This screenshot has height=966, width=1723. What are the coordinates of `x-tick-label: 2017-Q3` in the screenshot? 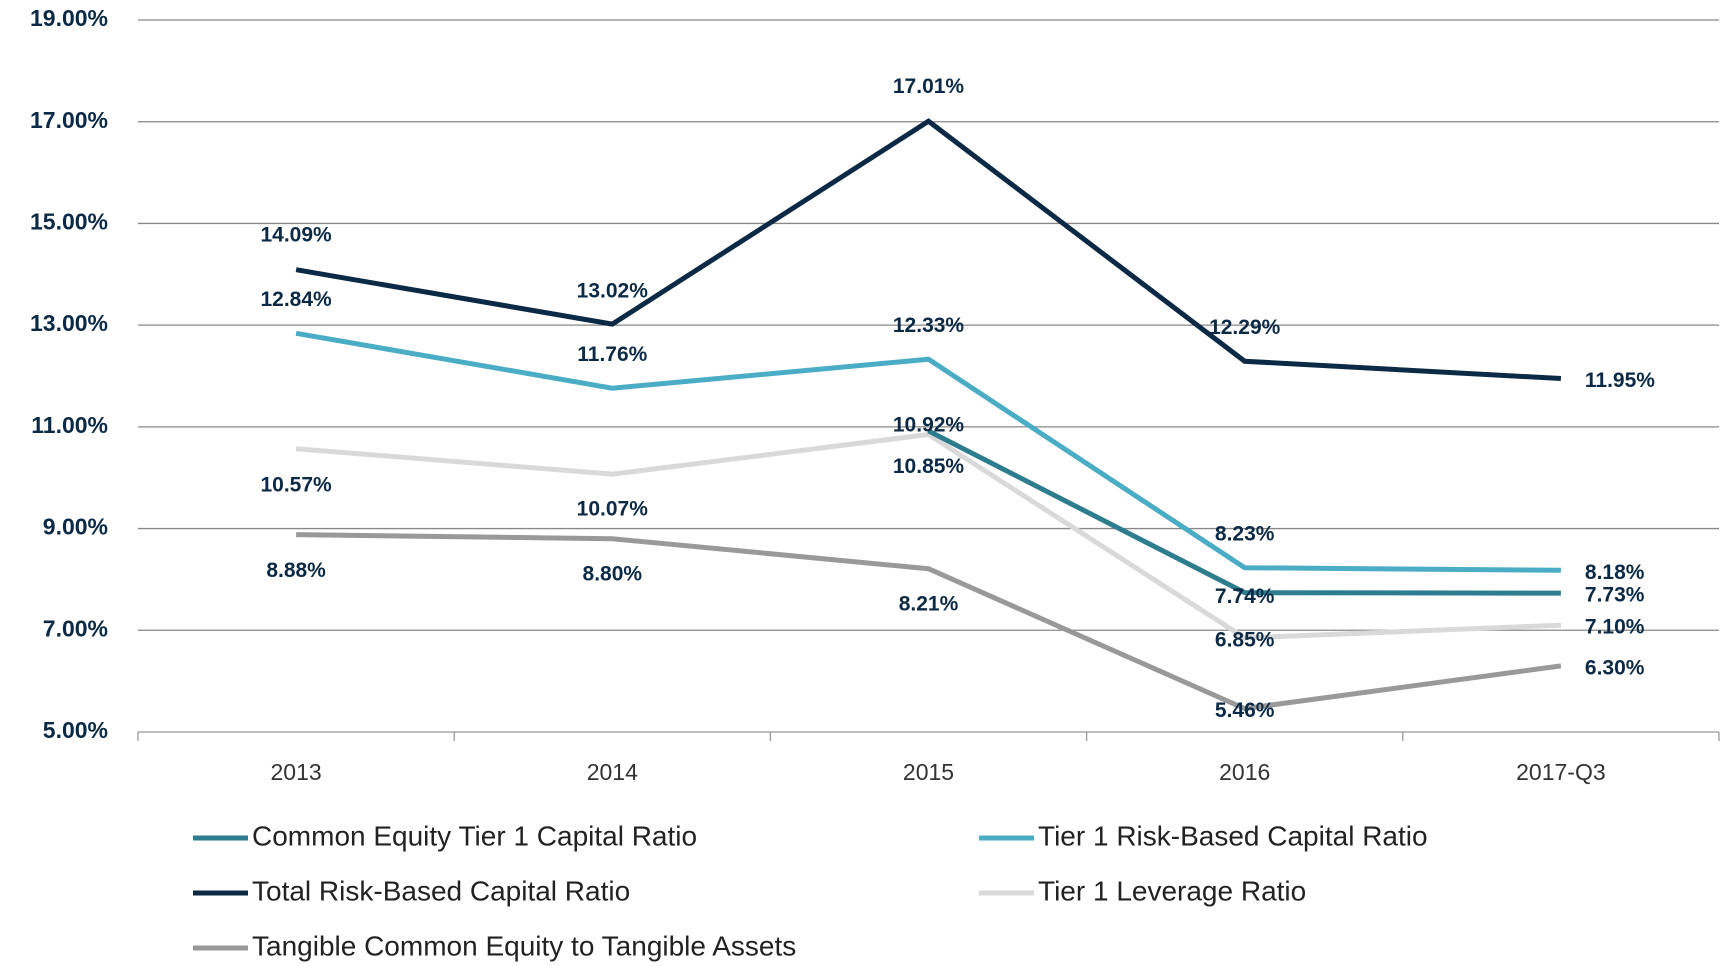 It's located at (1561, 772).